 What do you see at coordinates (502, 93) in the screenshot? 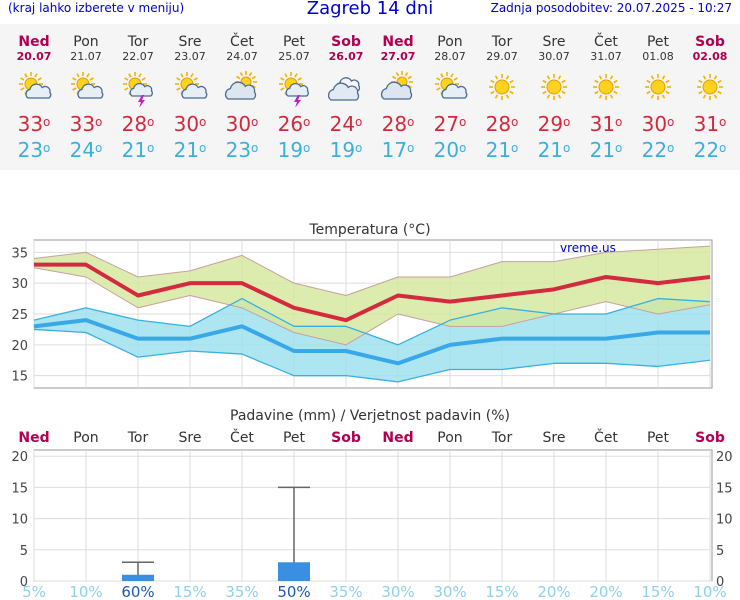
I see `day-column: Tor 29.07 28o 21o` at bounding box center [502, 93].